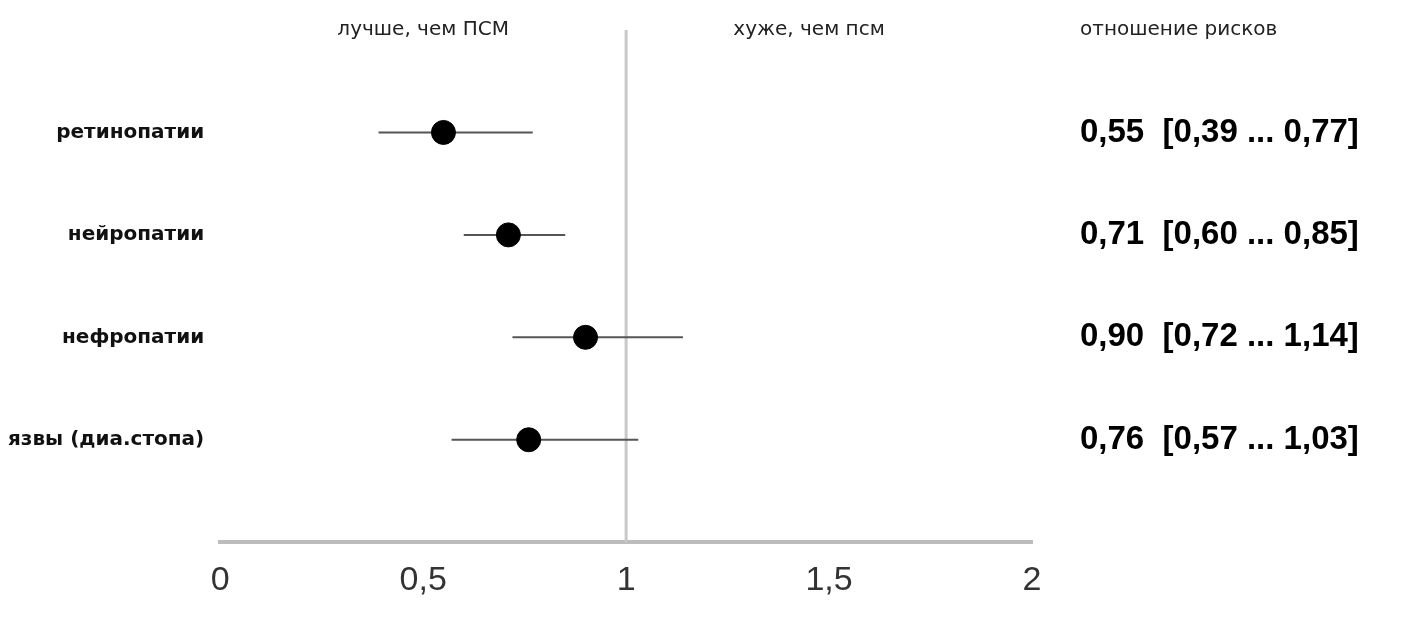  Describe the element at coordinates (423, 577) in the screenshot. I see `x-tick-label: 0,5` at that location.